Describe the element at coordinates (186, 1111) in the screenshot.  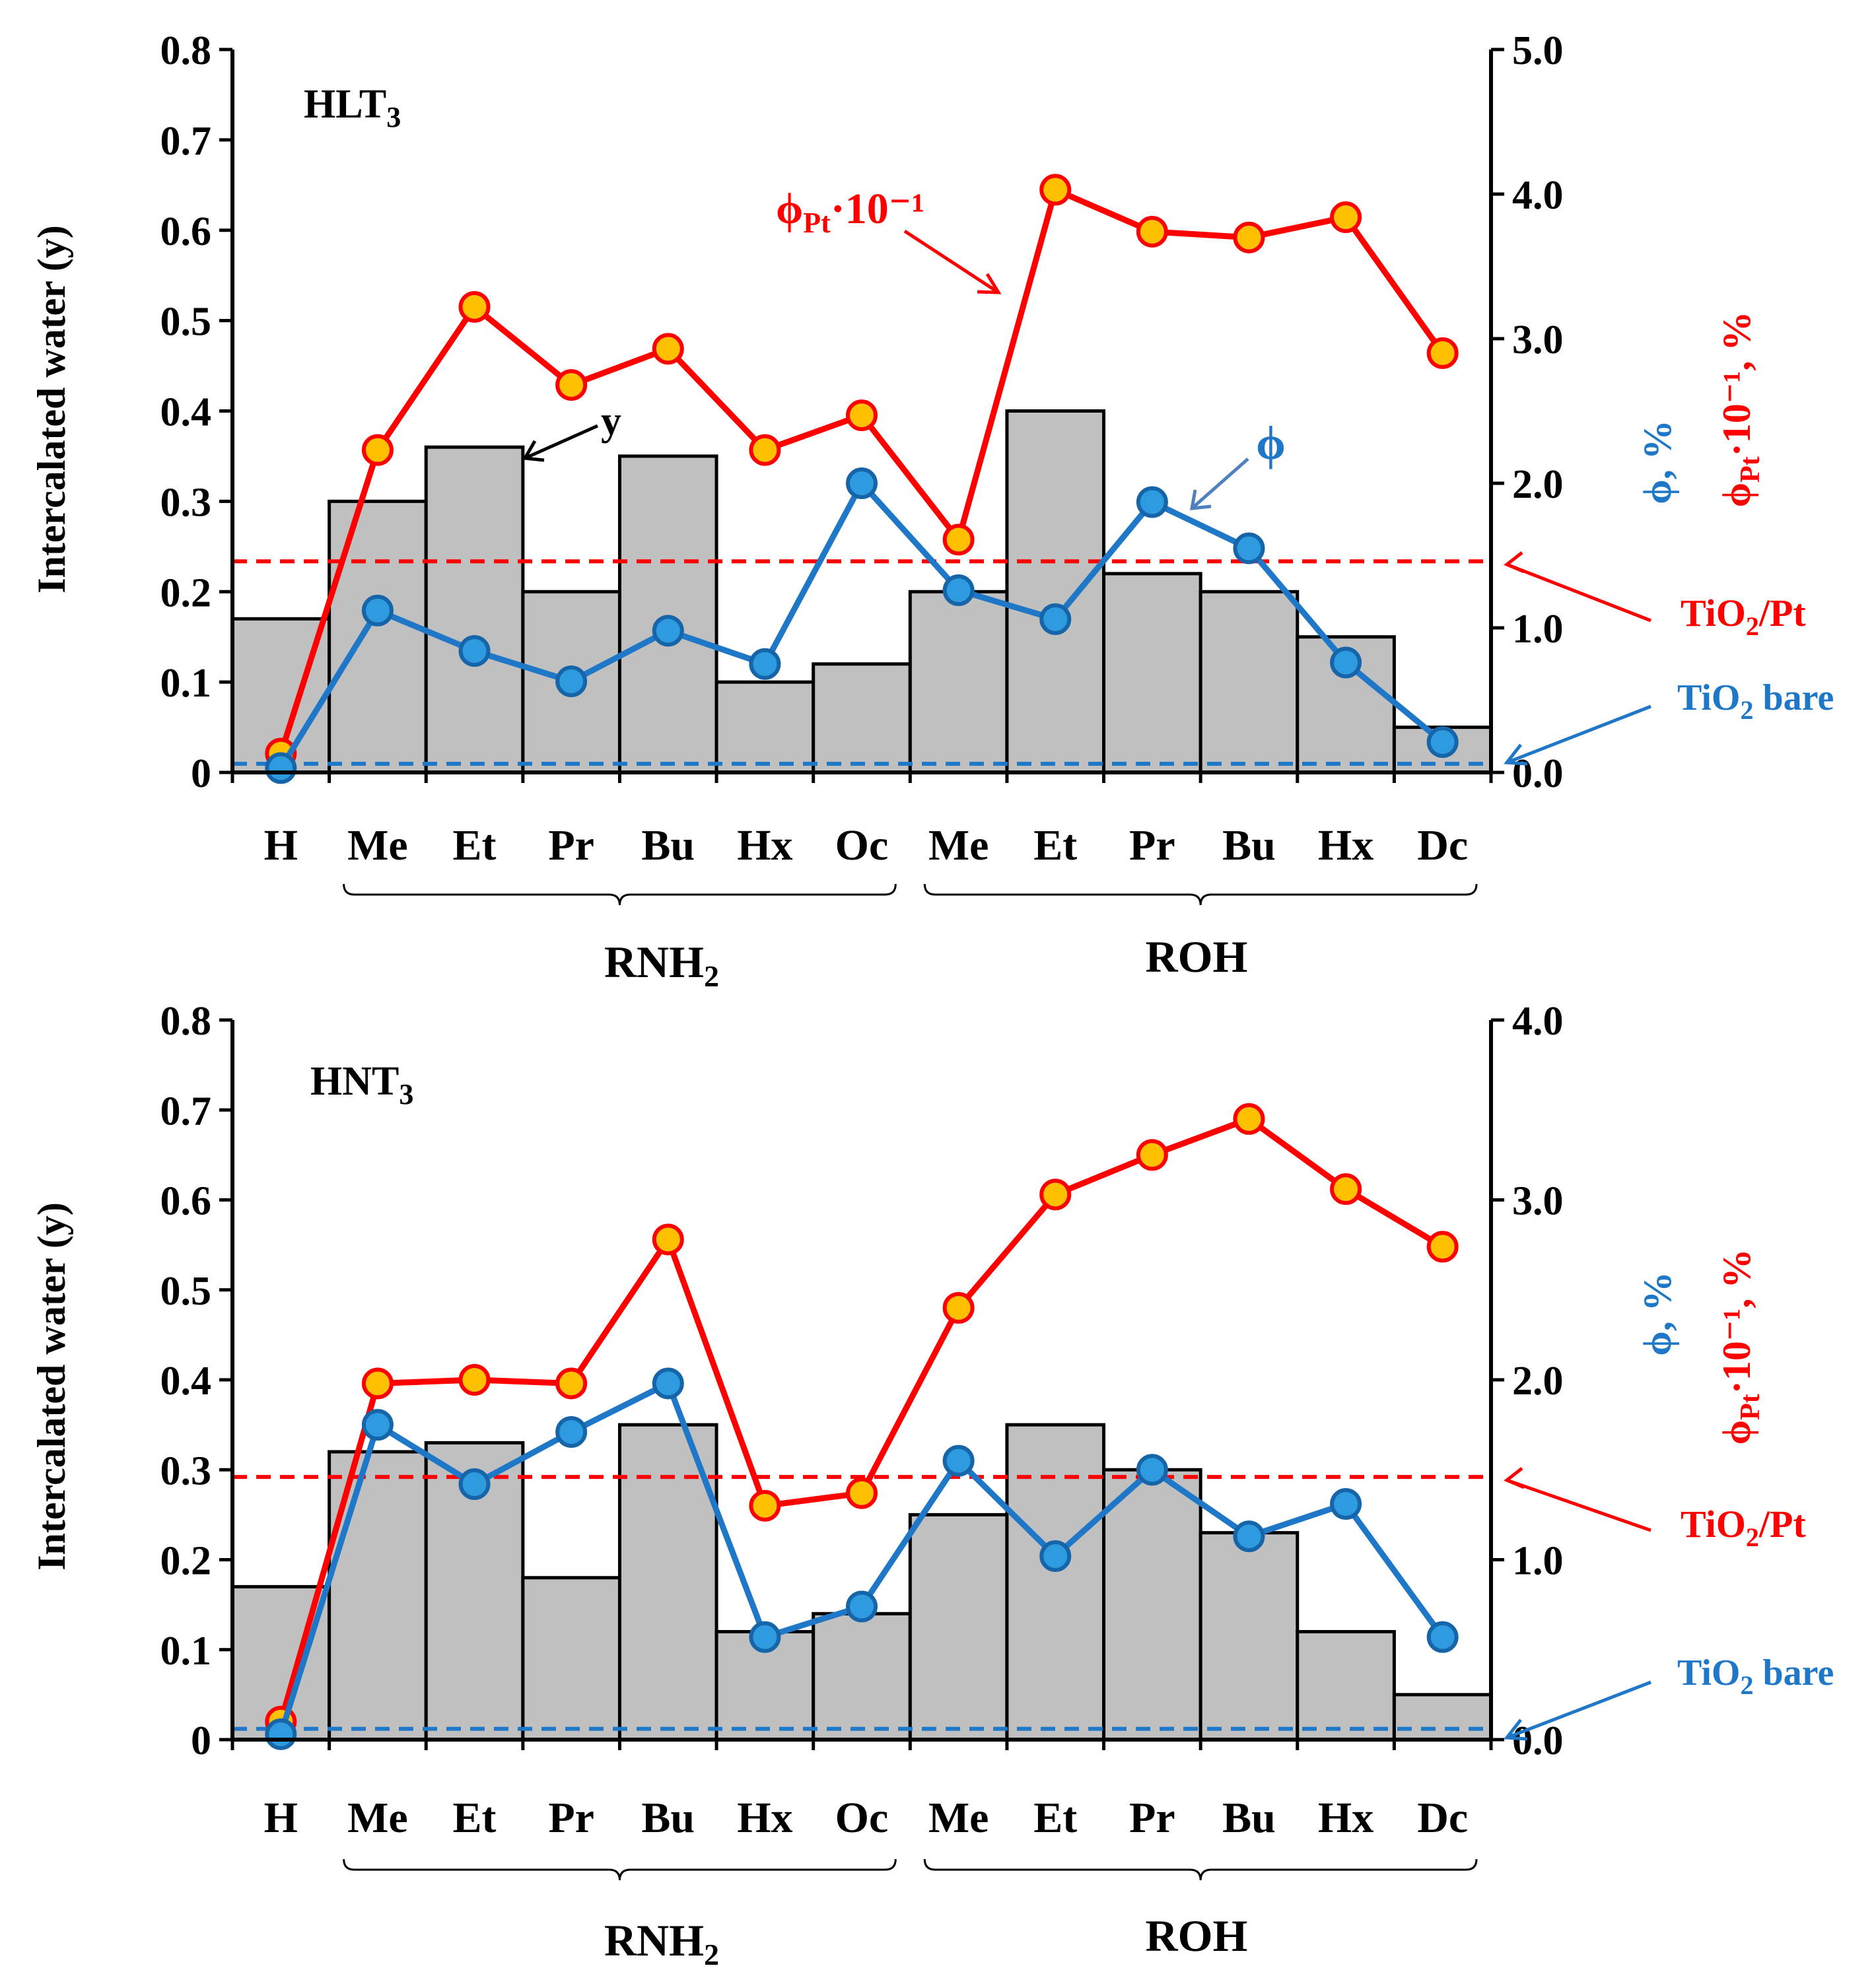
I see `y-tick-label-left: 0.7` at that location.